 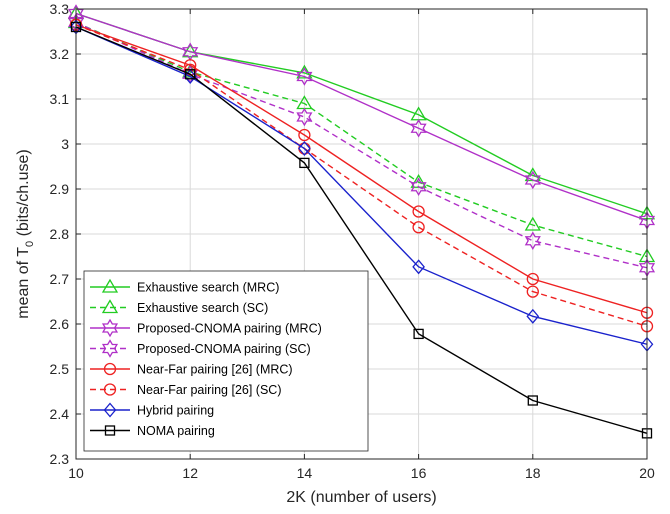 I want to click on legend-label: Exhaustive search (SC), so click(x=202, y=308).